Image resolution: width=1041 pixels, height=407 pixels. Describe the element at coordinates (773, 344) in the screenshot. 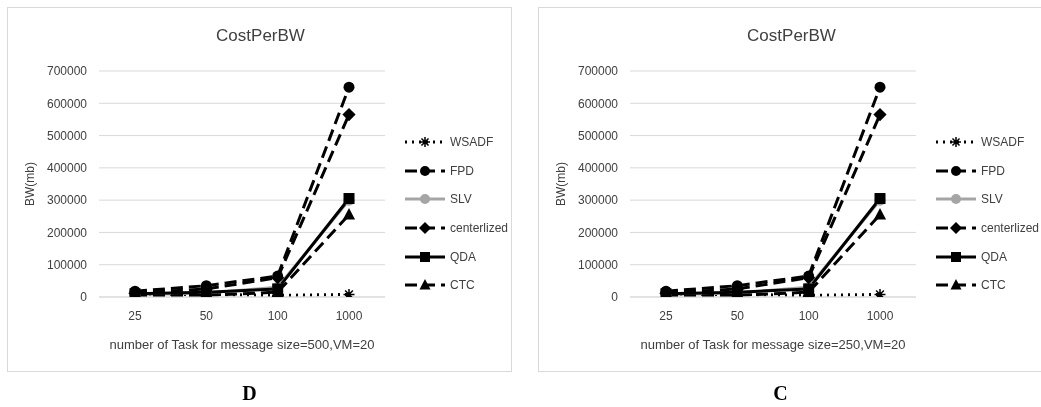

I see `x-axis-title: number of Task for message size=250,VM=20` at that location.